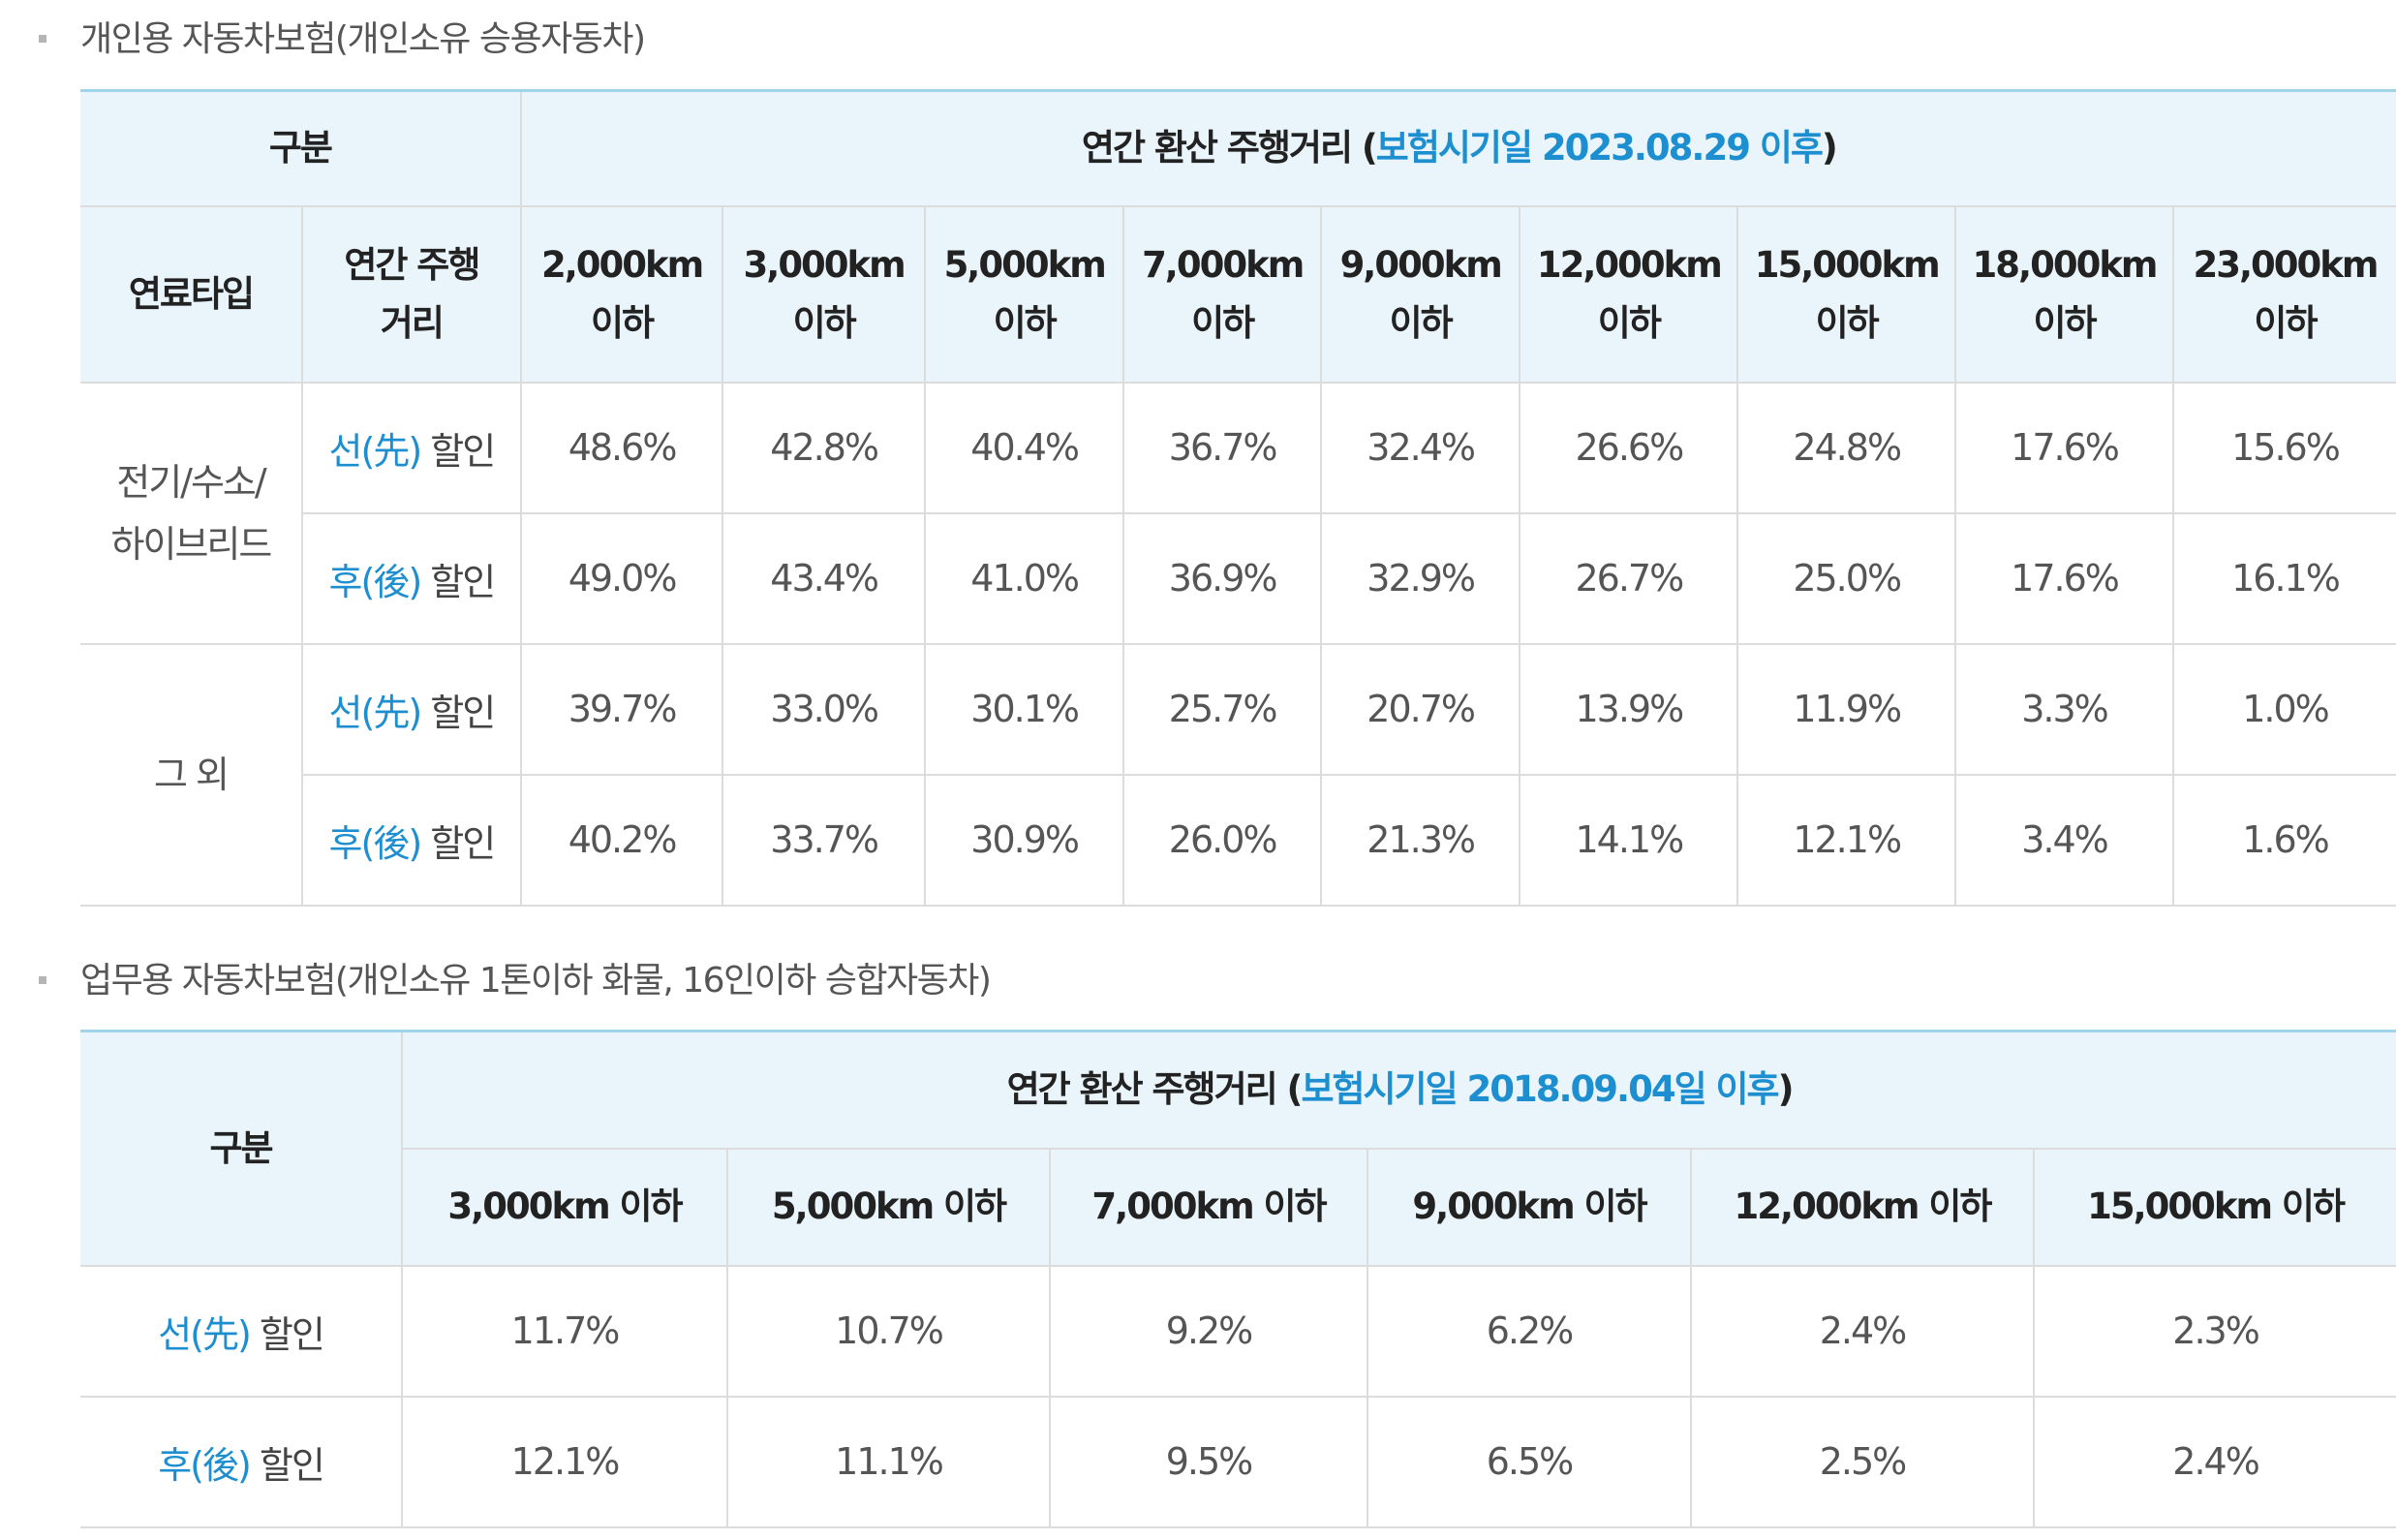 This screenshot has height=1540, width=2396. I want to click on rate-cell: 36.7%, so click(1222, 447).